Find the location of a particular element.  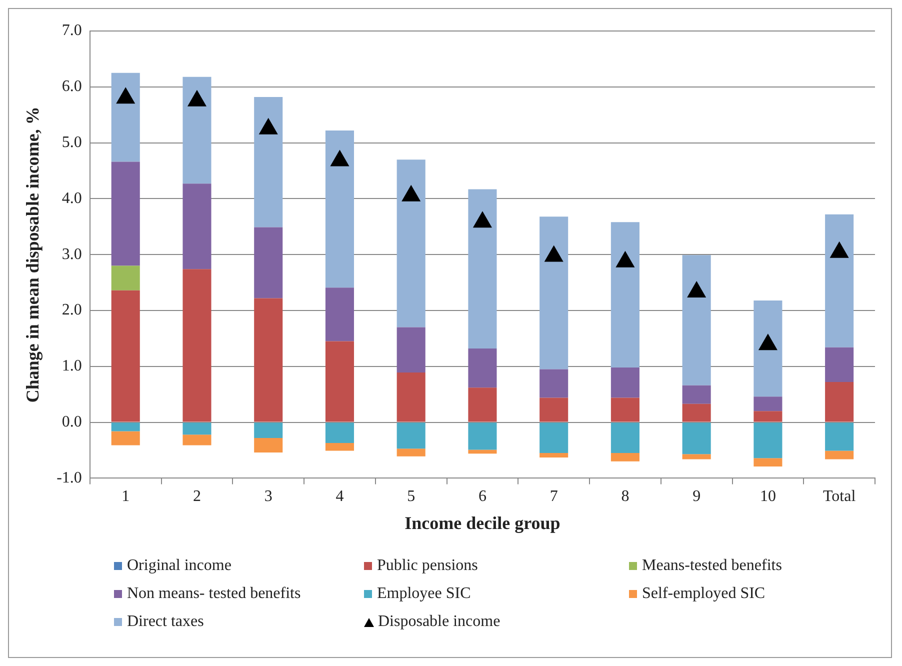

legend-label: Public pensions is located at coordinates (427, 566).